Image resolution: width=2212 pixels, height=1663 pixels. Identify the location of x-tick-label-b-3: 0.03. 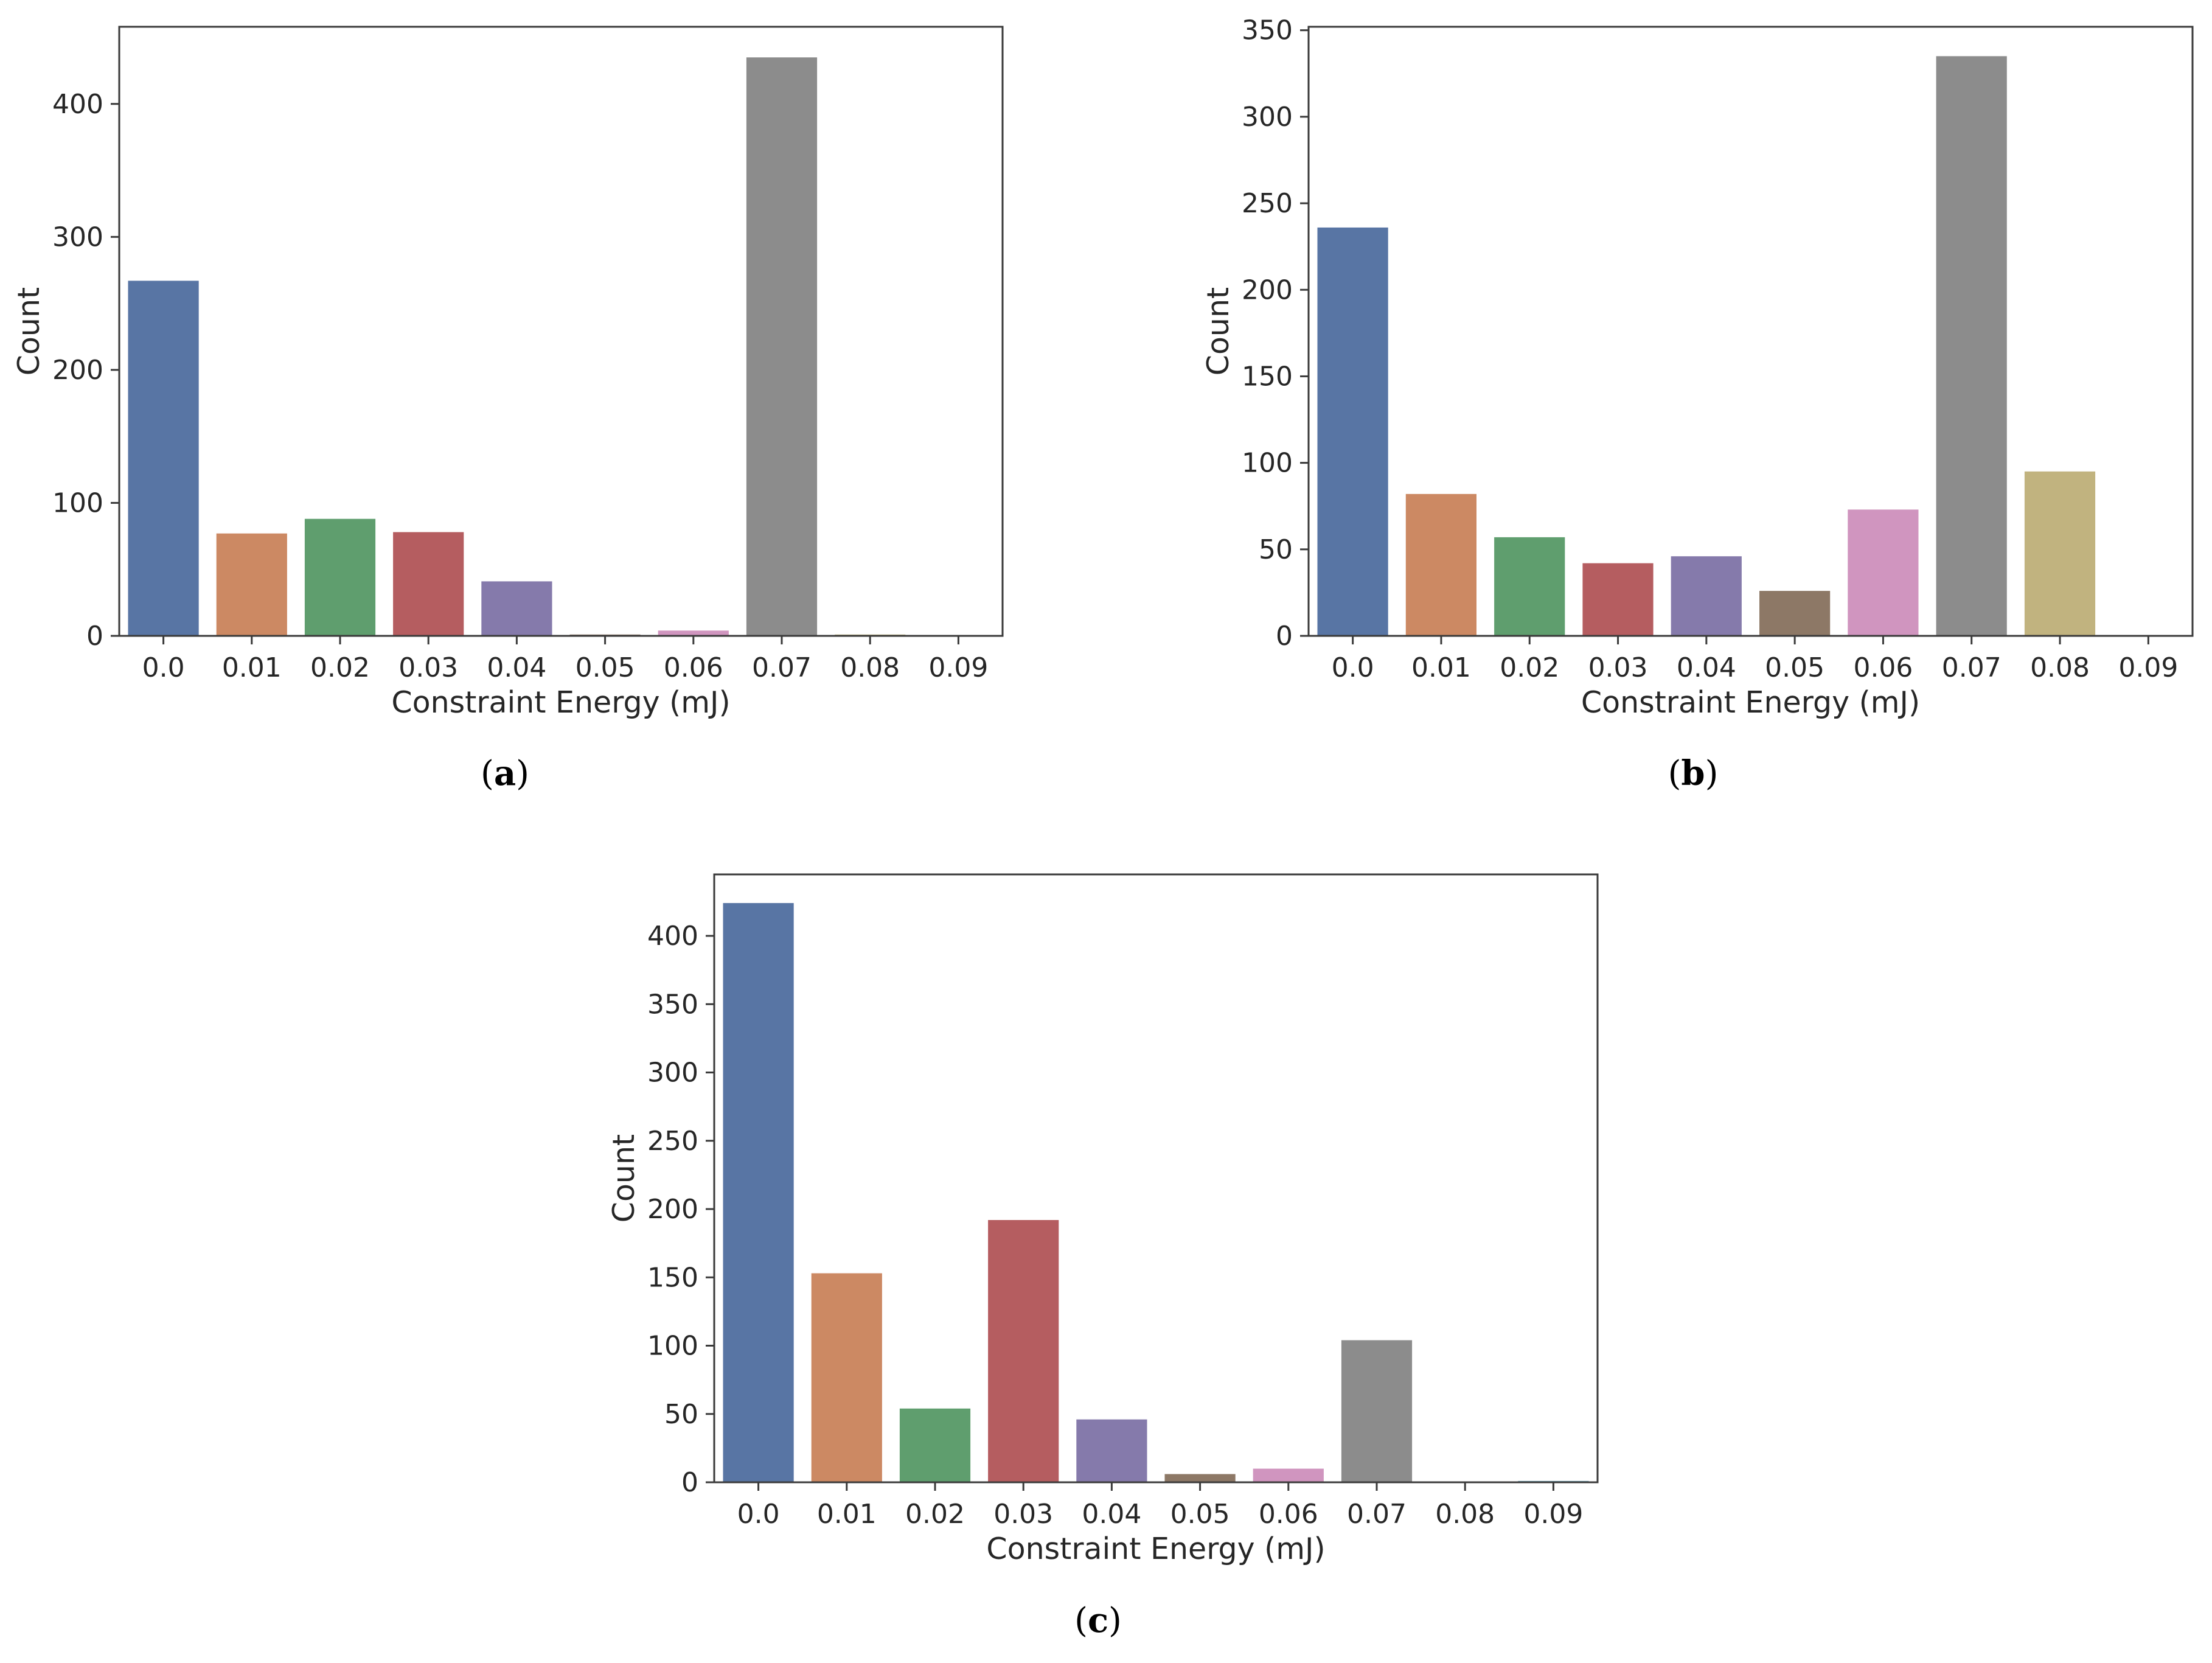
(1618, 667).